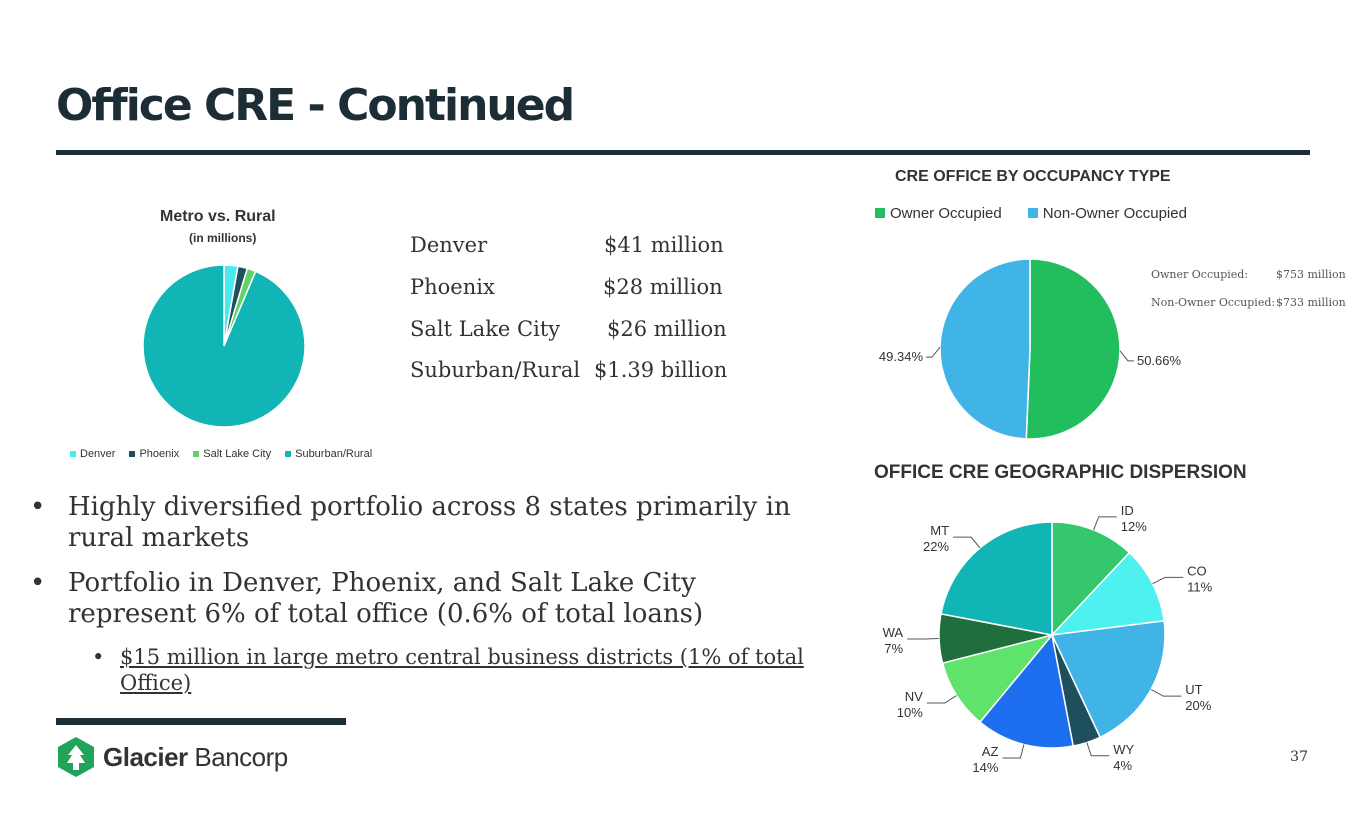 The image size is (1365, 829). What do you see at coordinates (1073, 349) in the screenshot?
I see `pie-slice-owner-occupied` at bounding box center [1073, 349].